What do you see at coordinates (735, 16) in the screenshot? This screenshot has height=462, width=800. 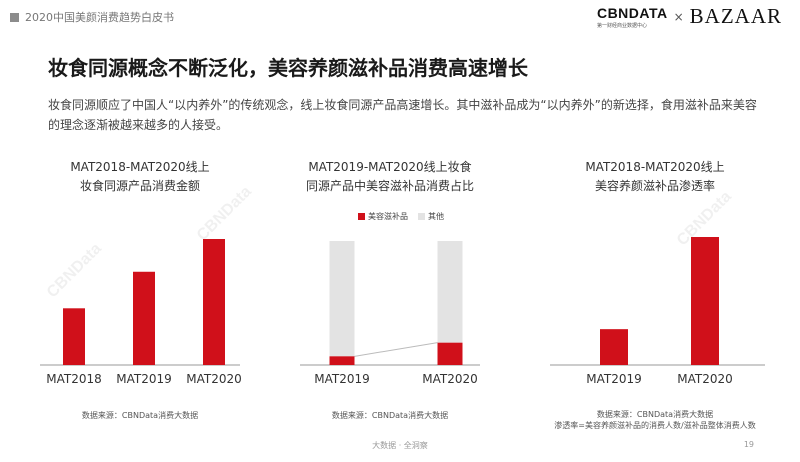 I see `bazaar-logo: BAZAAR` at bounding box center [735, 16].